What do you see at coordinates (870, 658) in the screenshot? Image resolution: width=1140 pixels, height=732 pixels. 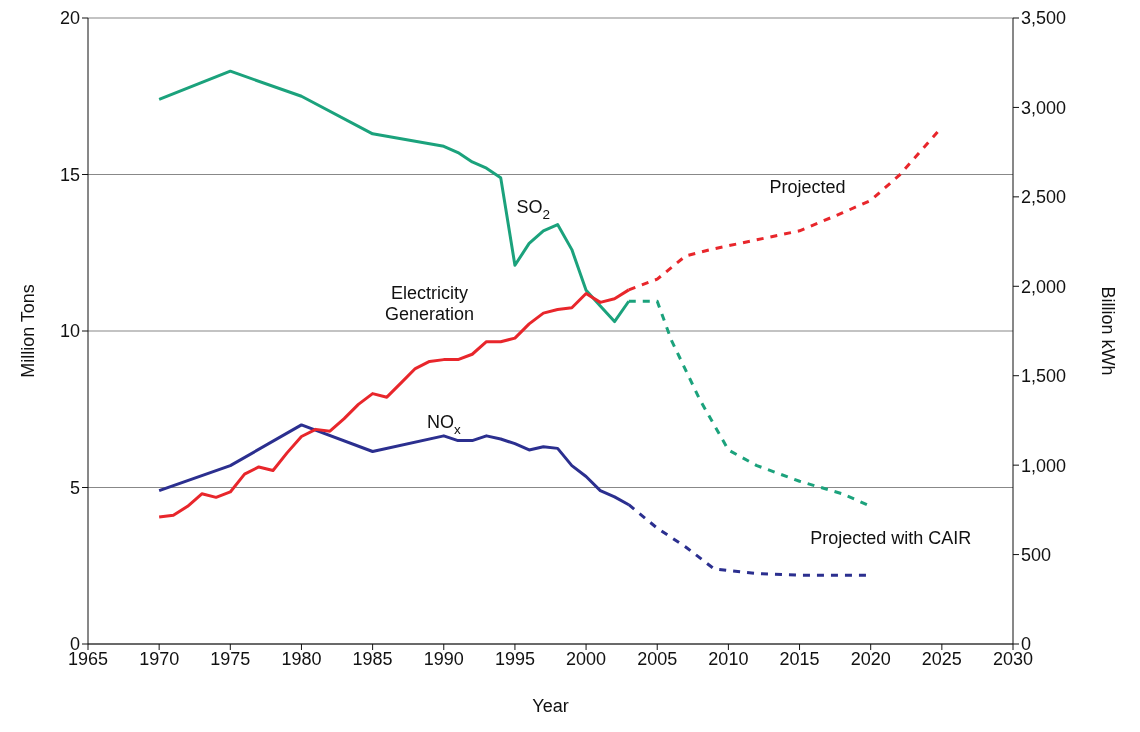 I see `x-tick-label: 2020` at bounding box center [870, 658].